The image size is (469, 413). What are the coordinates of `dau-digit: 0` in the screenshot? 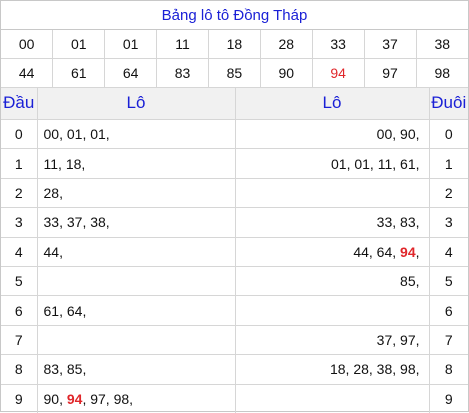 It's located at (19, 134).